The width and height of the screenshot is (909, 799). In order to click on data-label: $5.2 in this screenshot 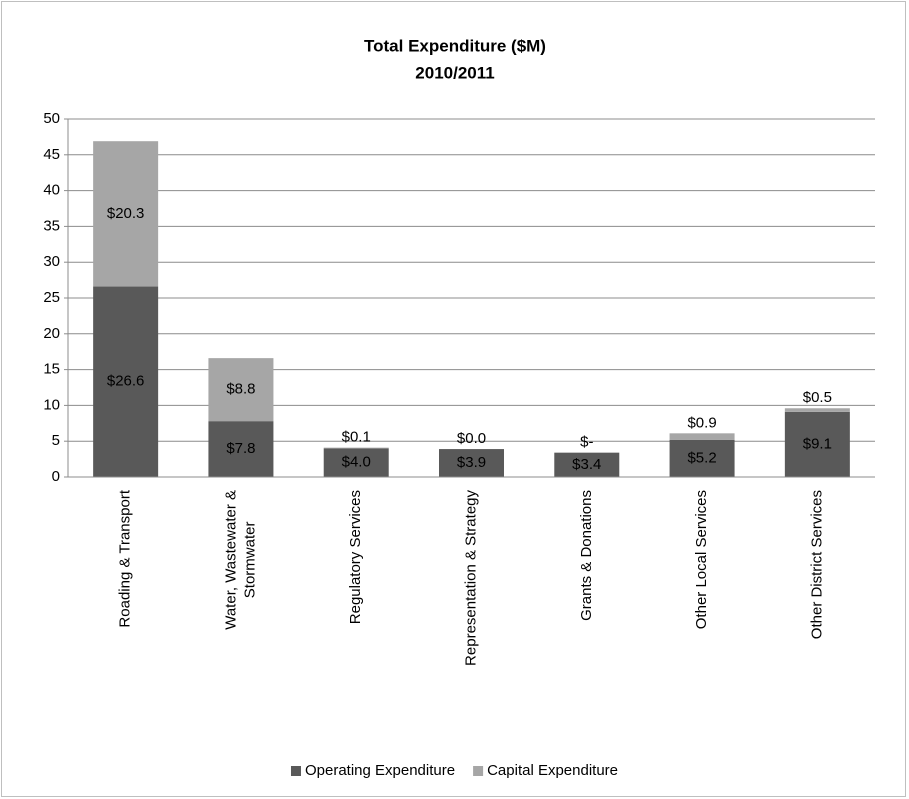, I will do `click(701, 457)`.